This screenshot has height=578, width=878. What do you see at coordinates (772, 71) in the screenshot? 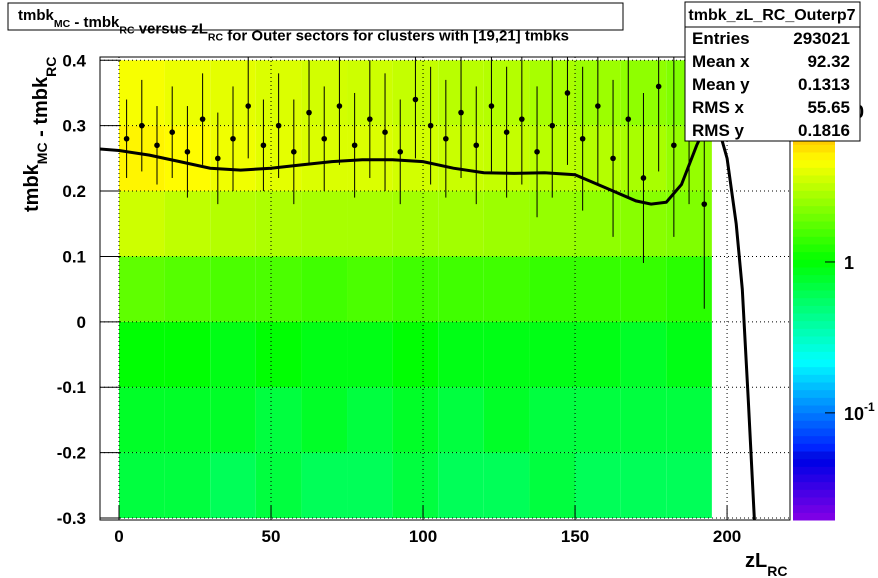
I see `stats-box` at bounding box center [772, 71].